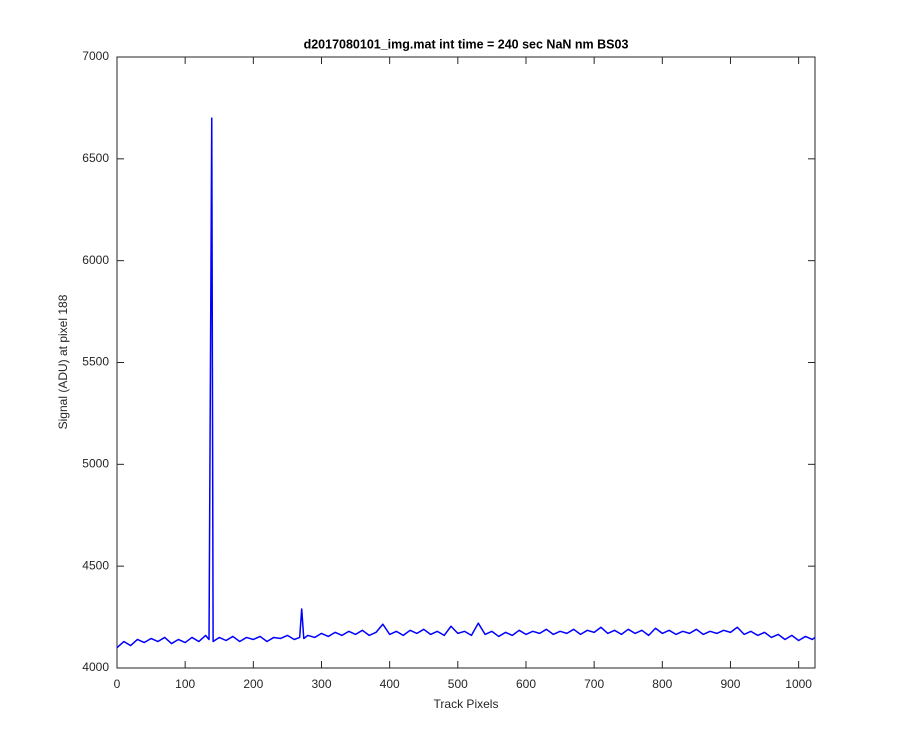 This screenshot has width=900, height=750. I want to click on x-tick-label: 400, so click(390, 684).